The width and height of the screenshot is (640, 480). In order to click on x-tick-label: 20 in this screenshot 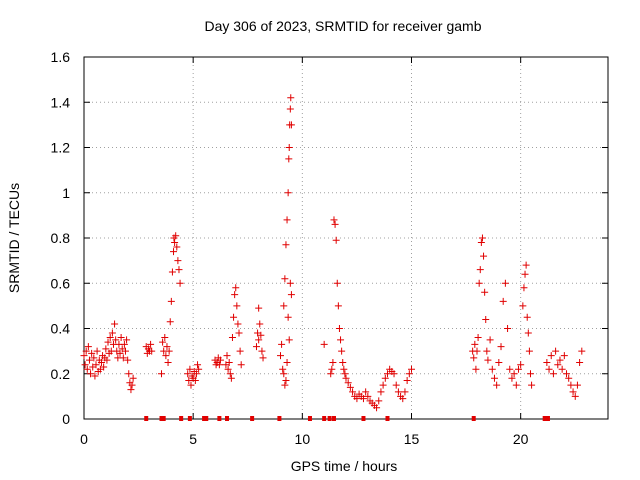, I will do `click(521, 439)`.